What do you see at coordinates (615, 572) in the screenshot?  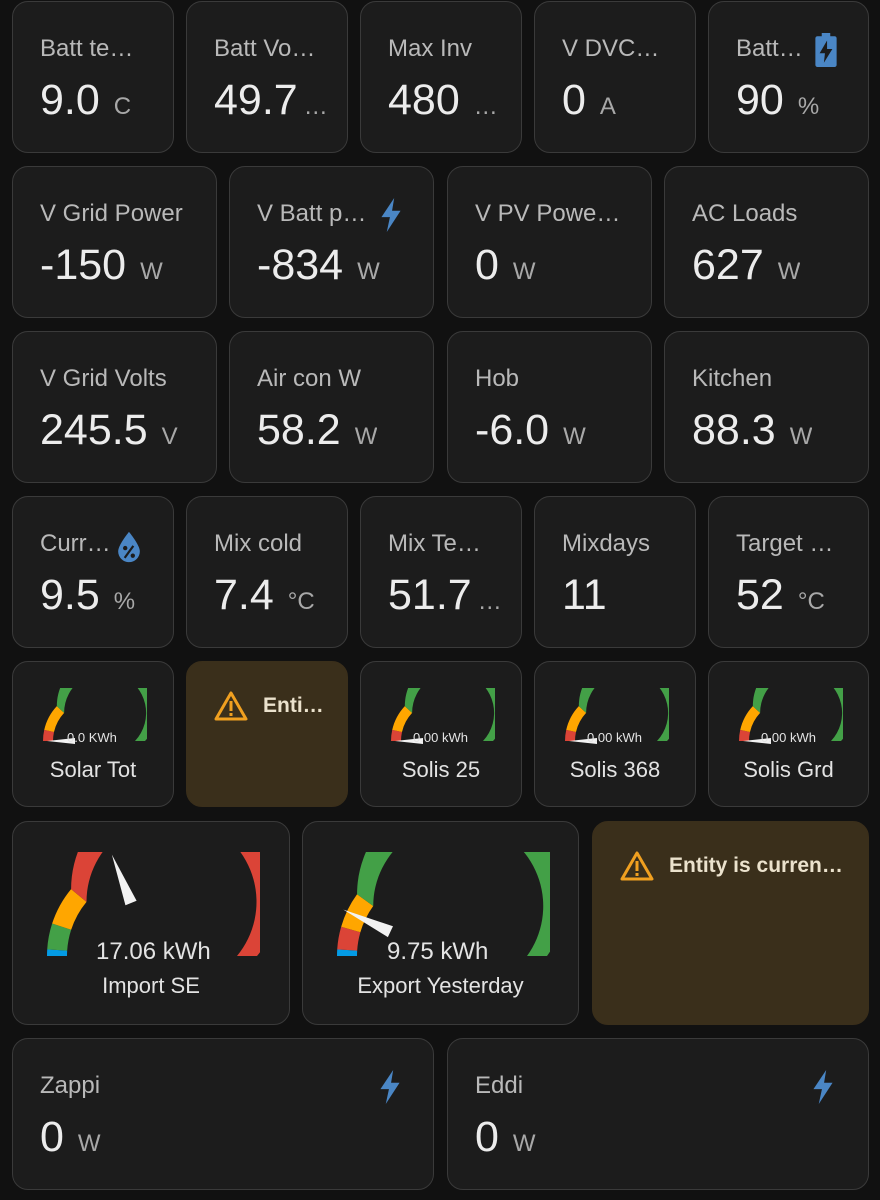 I see `entity-card-mixdays: Mixdays 11` at bounding box center [615, 572].